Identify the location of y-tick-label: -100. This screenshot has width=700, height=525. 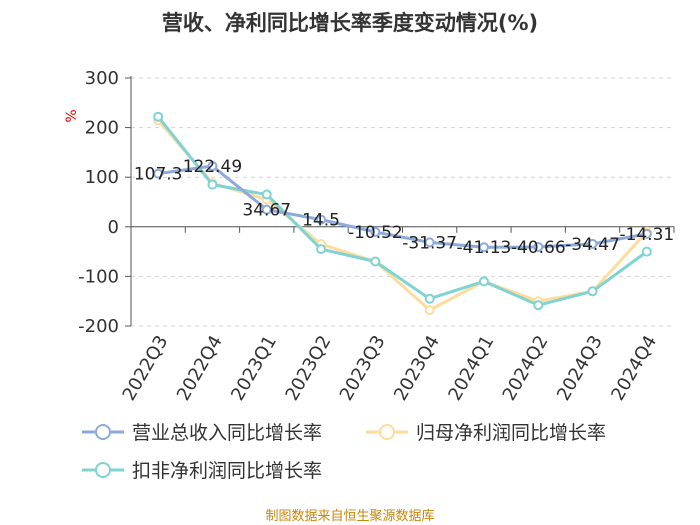
(98, 276).